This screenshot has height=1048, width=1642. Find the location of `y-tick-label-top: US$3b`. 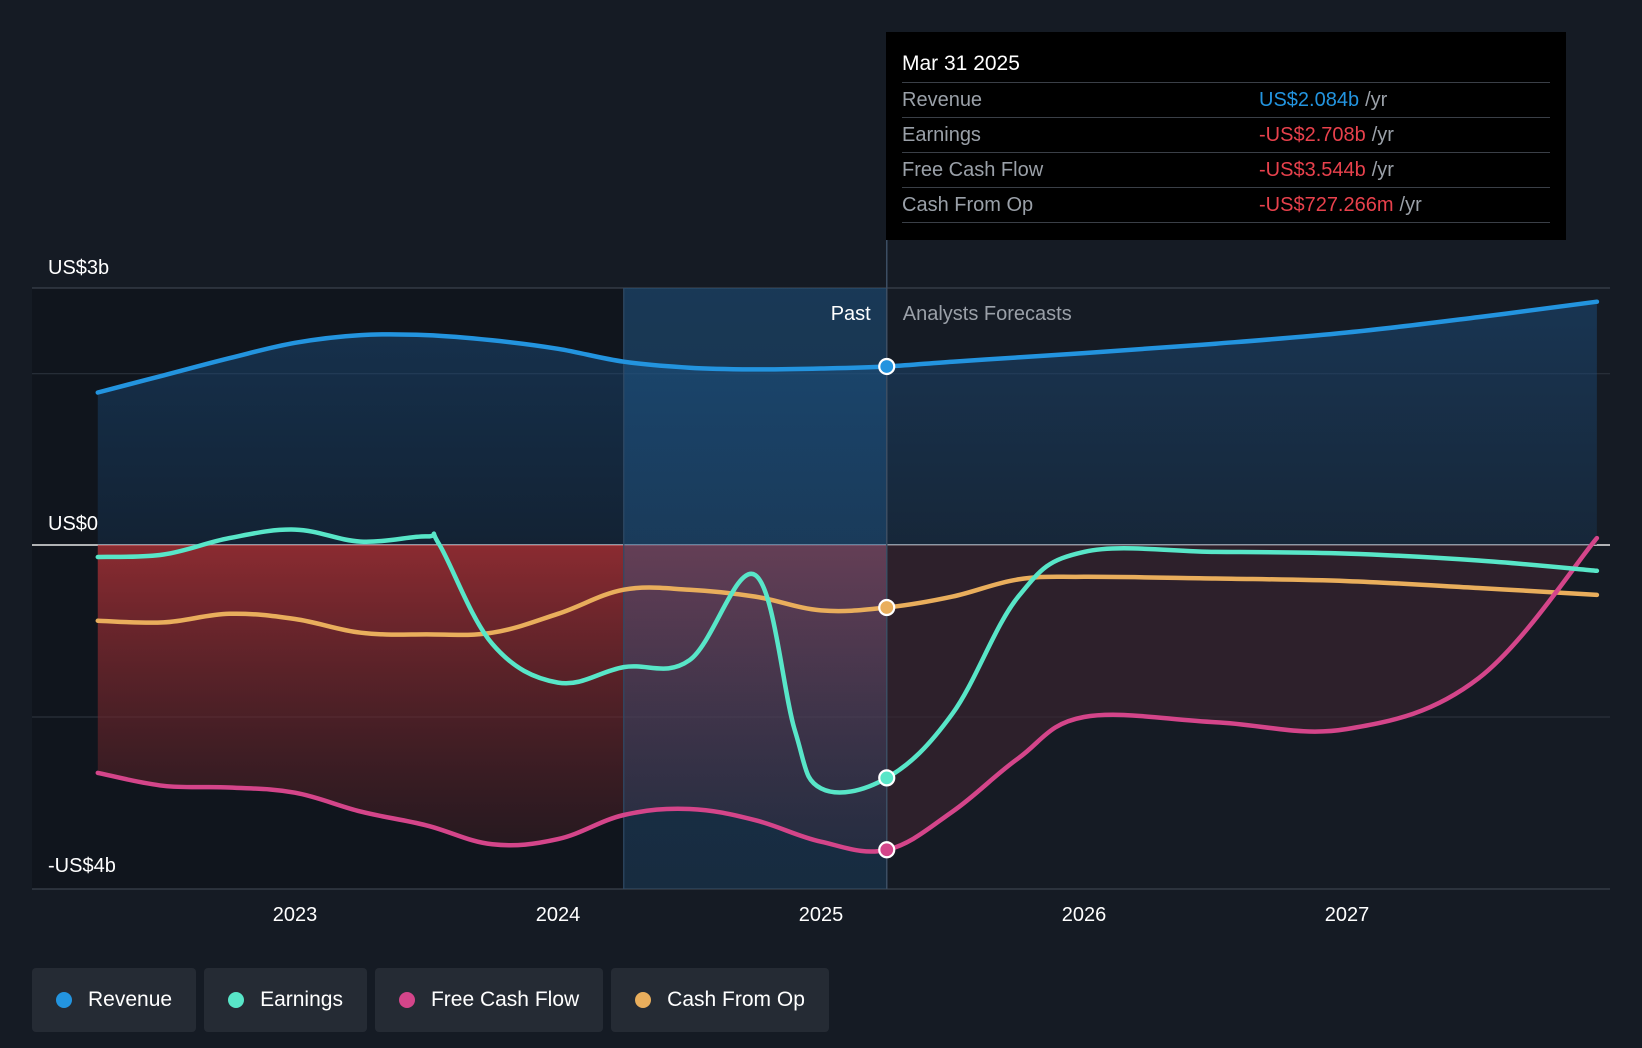

y-tick-label-top: US$3b is located at coordinates (78, 268).